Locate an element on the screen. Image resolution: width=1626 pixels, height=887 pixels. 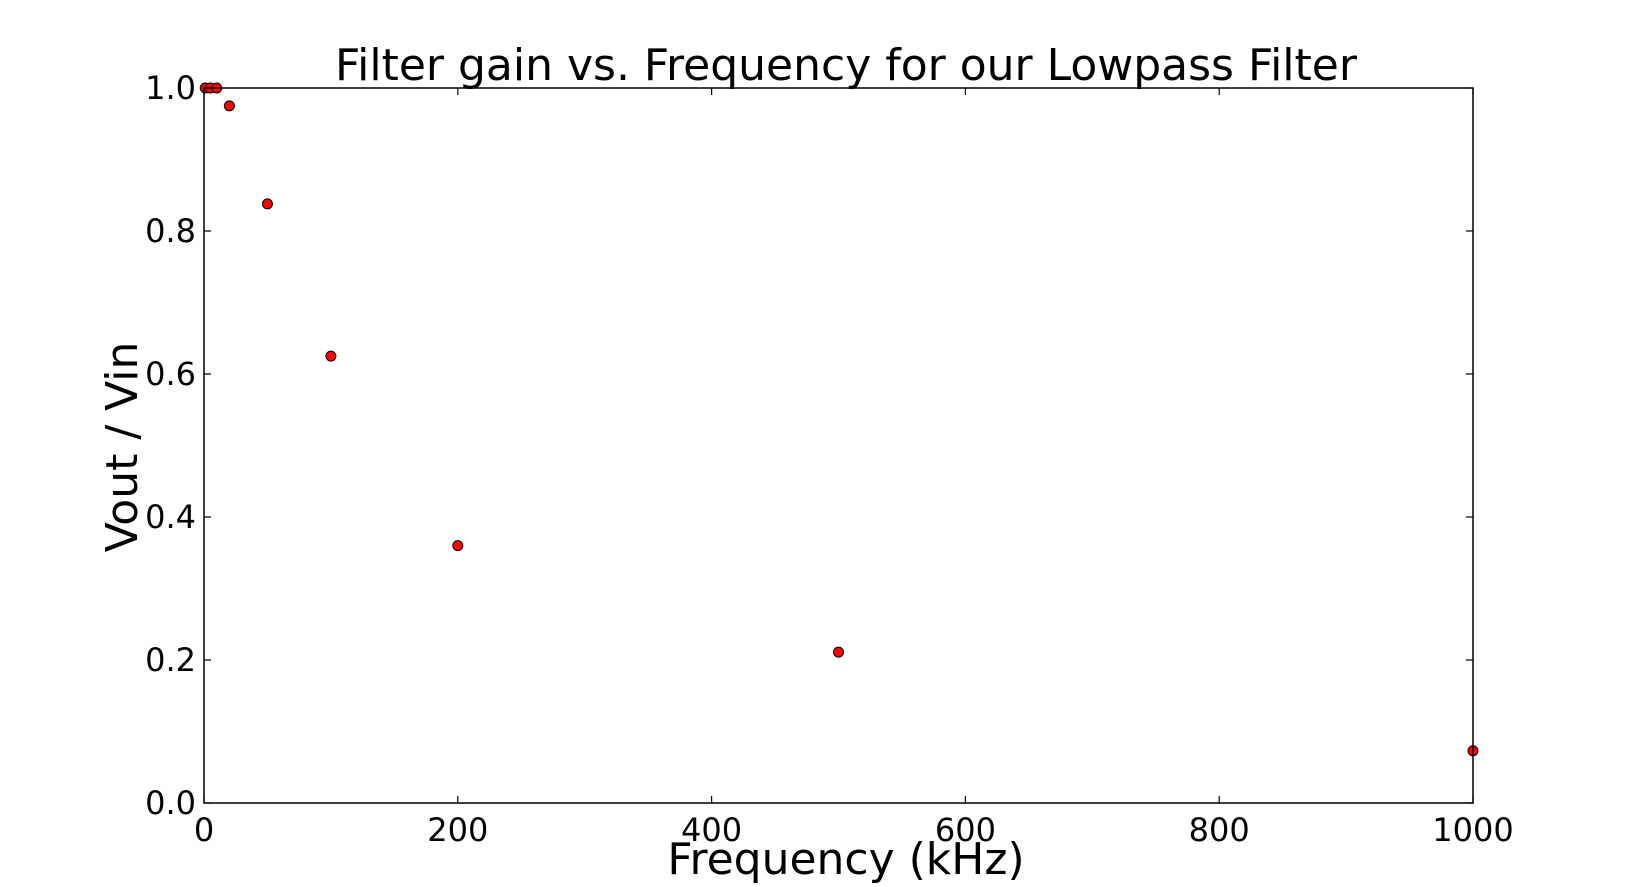
y-tick-label: 0.6 is located at coordinates (170, 374).